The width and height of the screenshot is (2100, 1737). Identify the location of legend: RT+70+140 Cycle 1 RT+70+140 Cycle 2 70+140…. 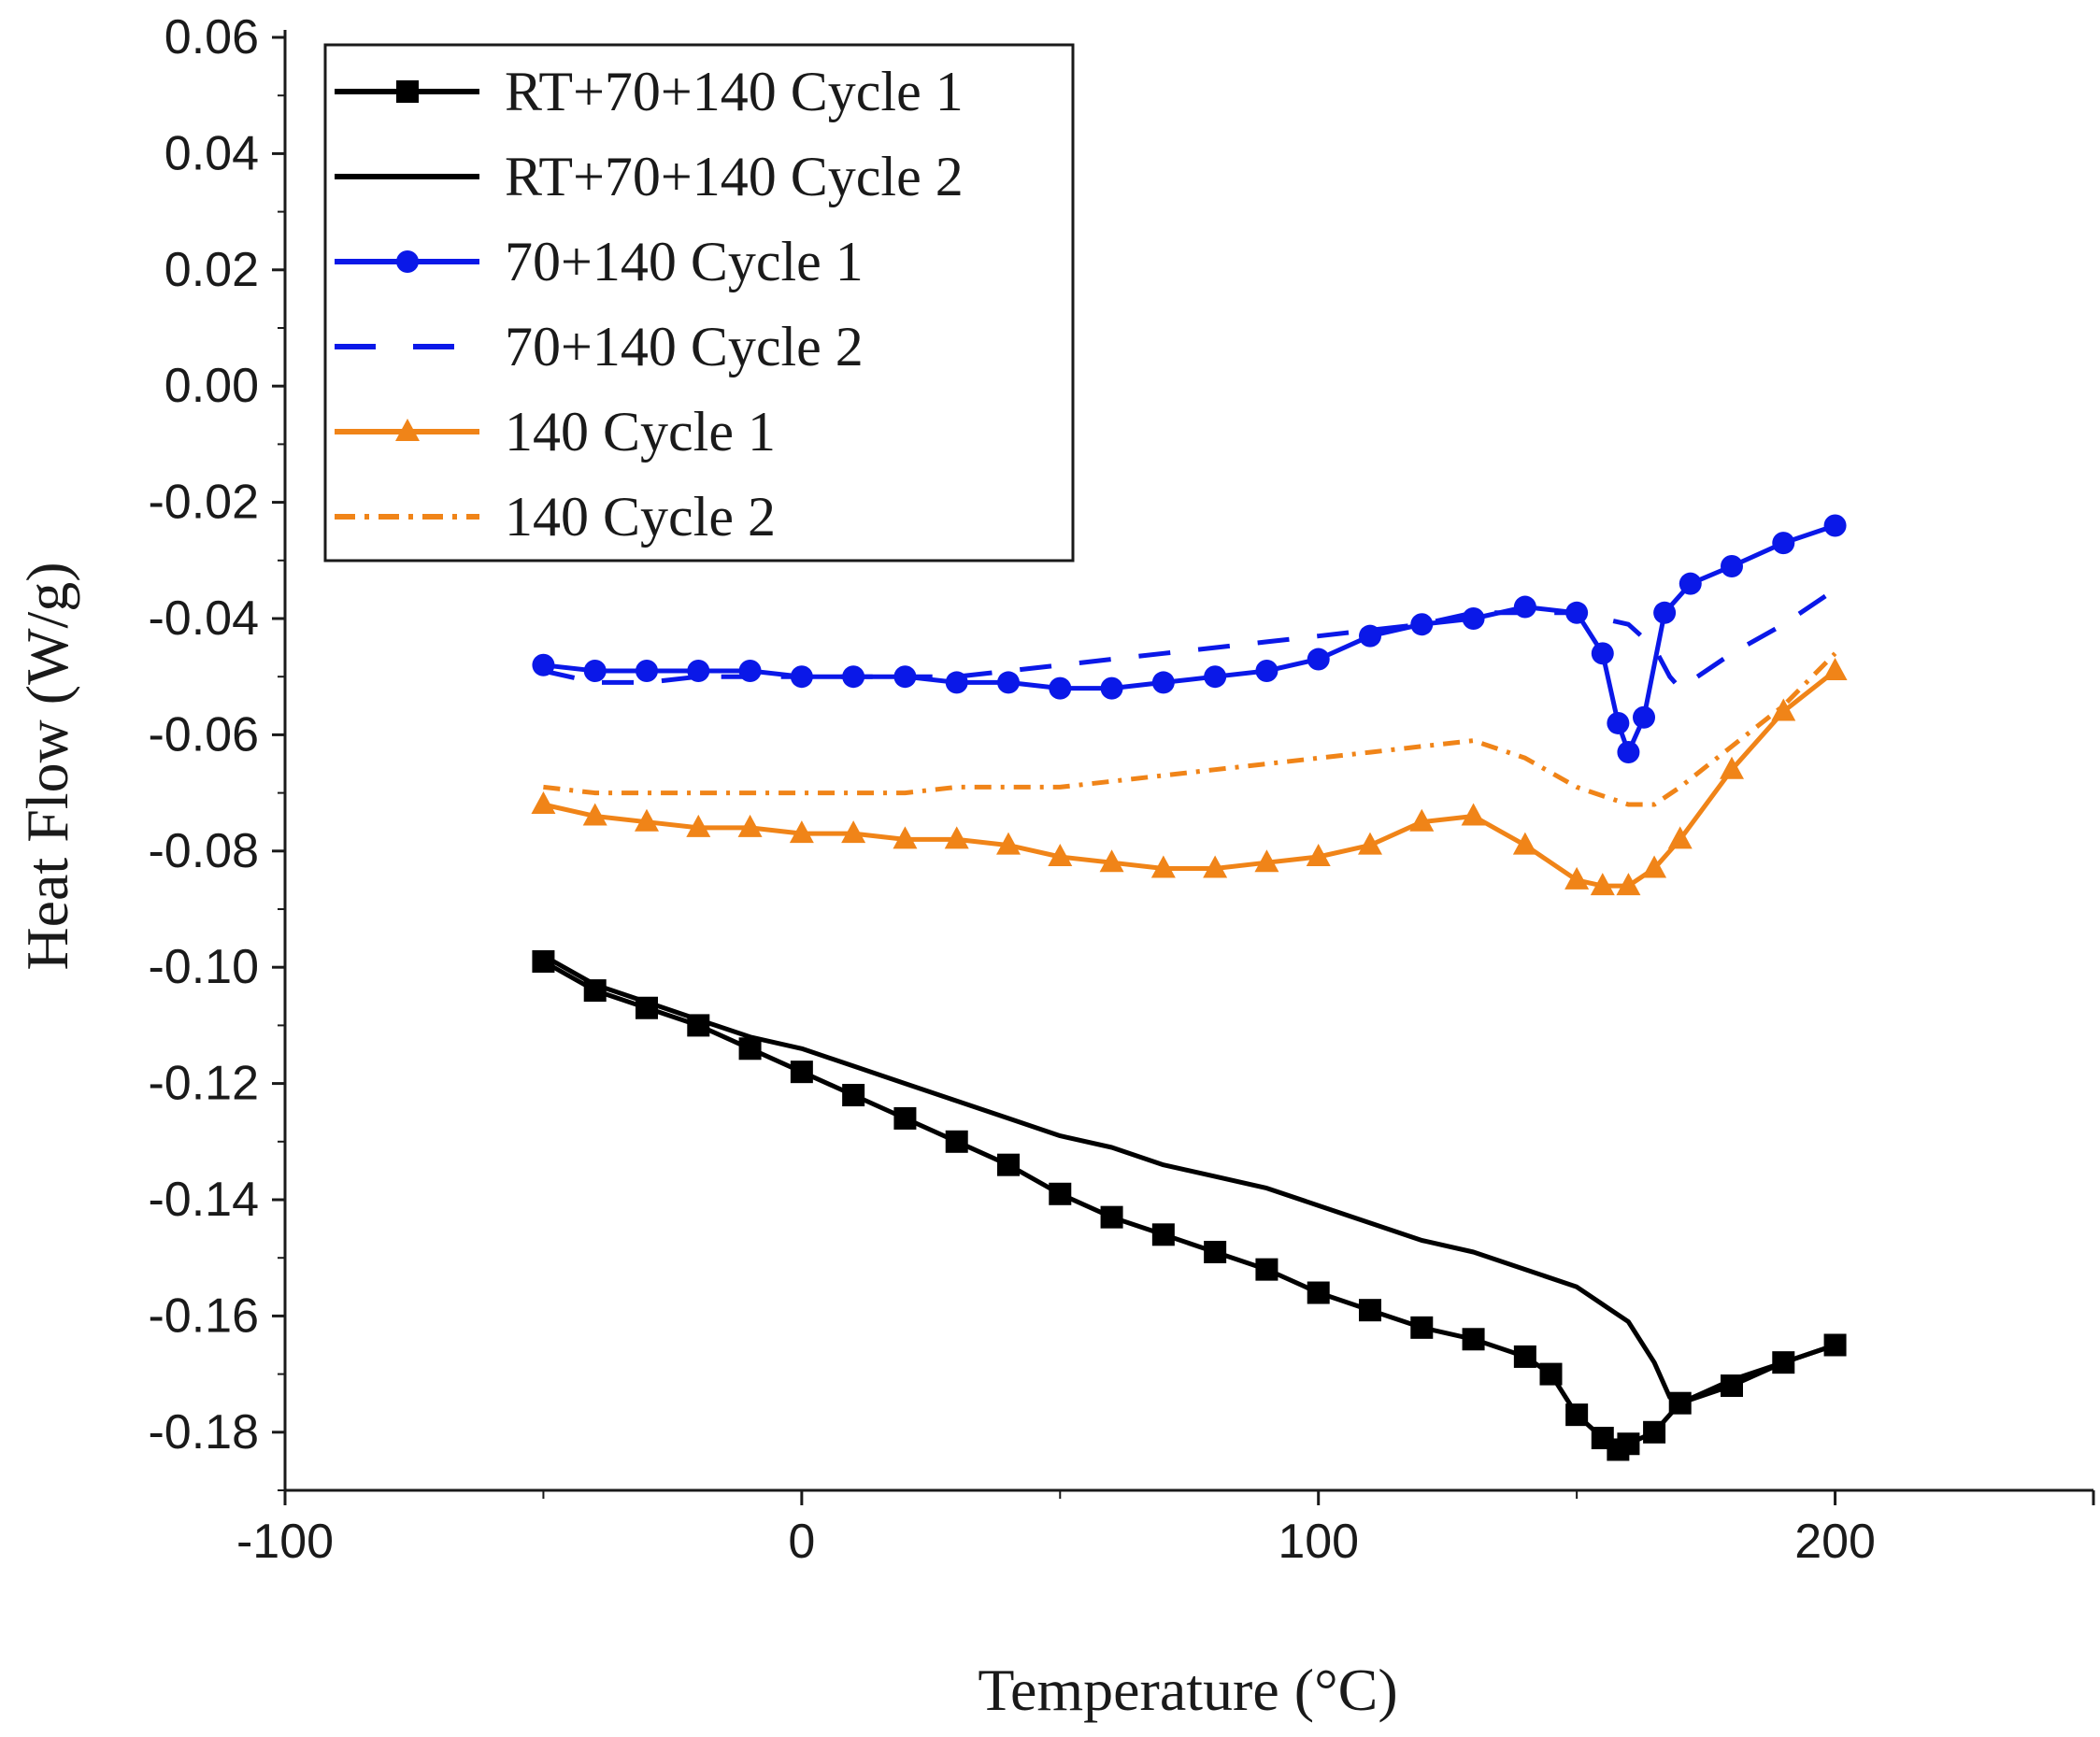
(699, 302).